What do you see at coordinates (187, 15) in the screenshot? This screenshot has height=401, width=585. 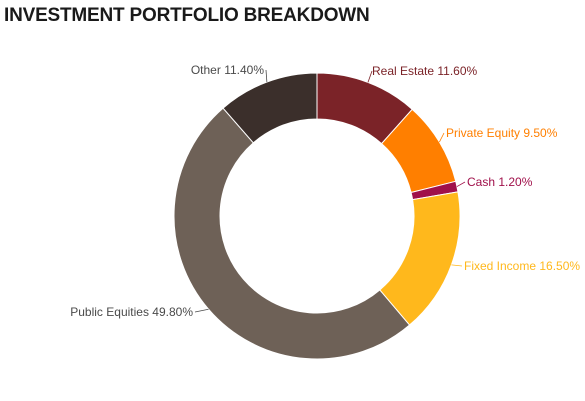 I see `chart-title: INVESTMENT PORTFOLIO BREAKDOWN` at bounding box center [187, 15].